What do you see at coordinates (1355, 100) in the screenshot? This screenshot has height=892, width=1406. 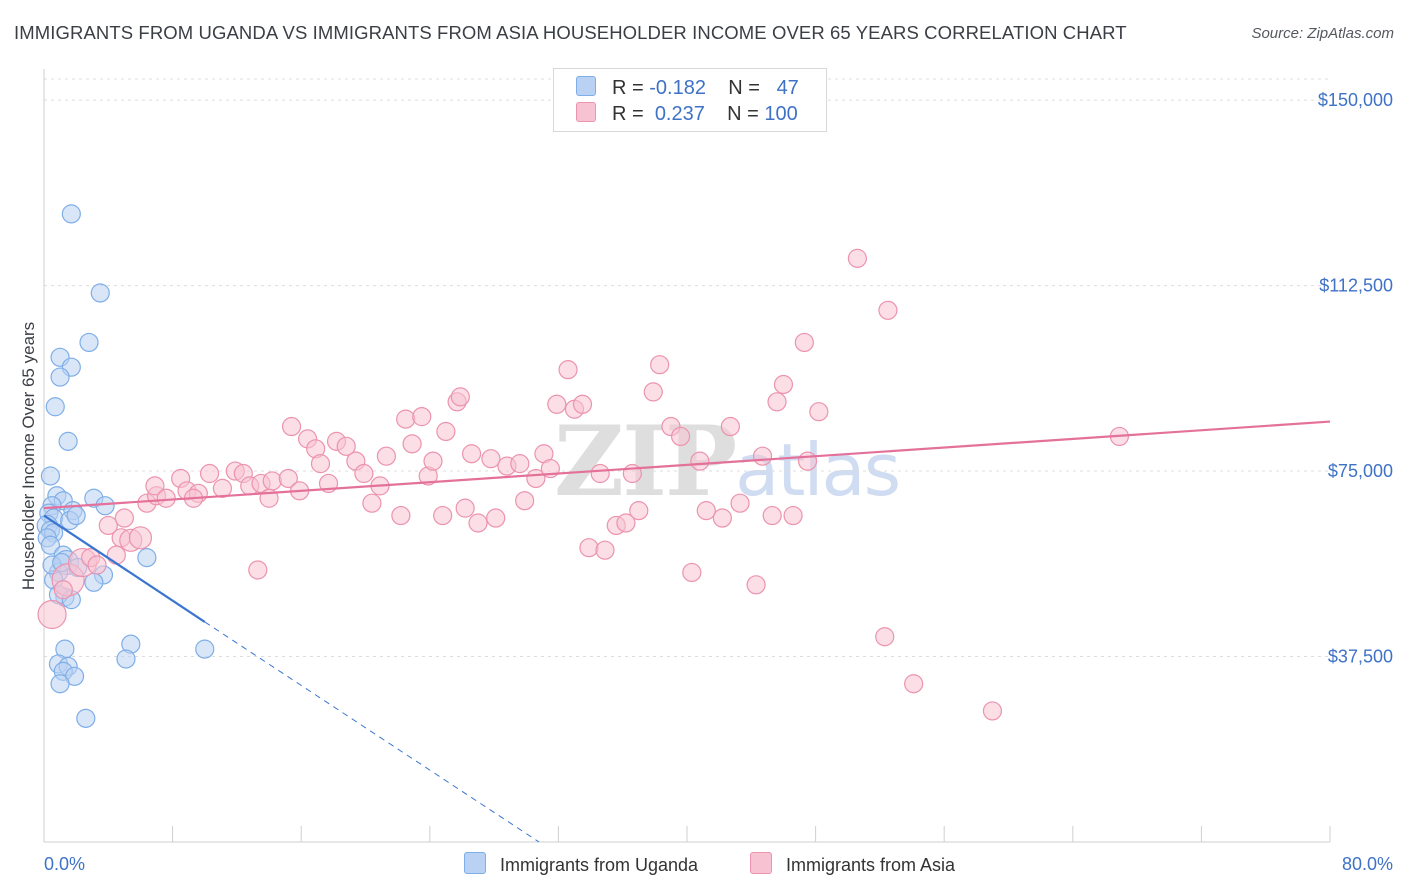 I see `y-tick-label: $150,000` at bounding box center [1355, 100].